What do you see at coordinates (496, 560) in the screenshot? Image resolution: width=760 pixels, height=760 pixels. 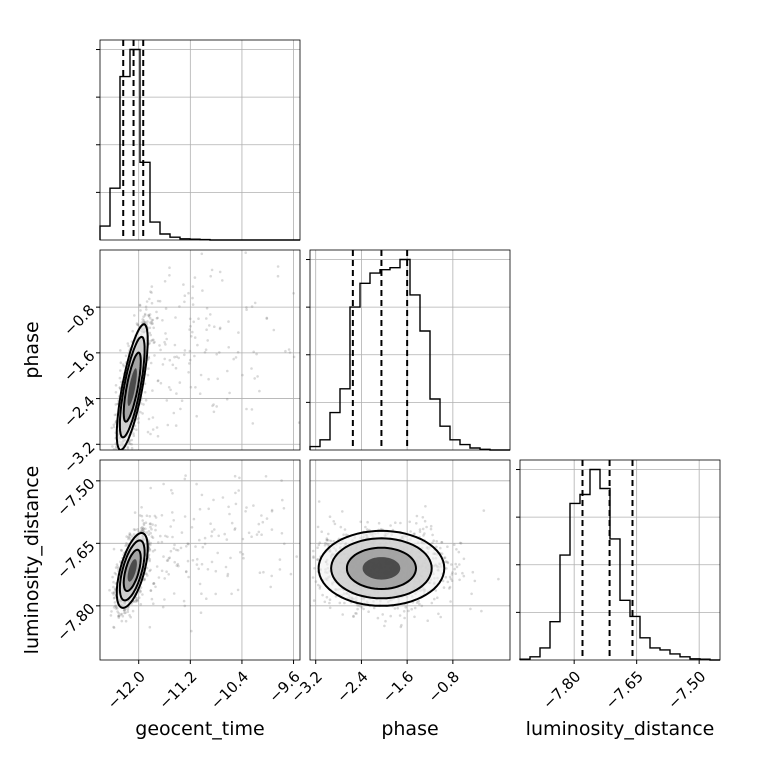 I see `scatter-panel-phase-luminosity_distance` at bounding box center [496, 560].